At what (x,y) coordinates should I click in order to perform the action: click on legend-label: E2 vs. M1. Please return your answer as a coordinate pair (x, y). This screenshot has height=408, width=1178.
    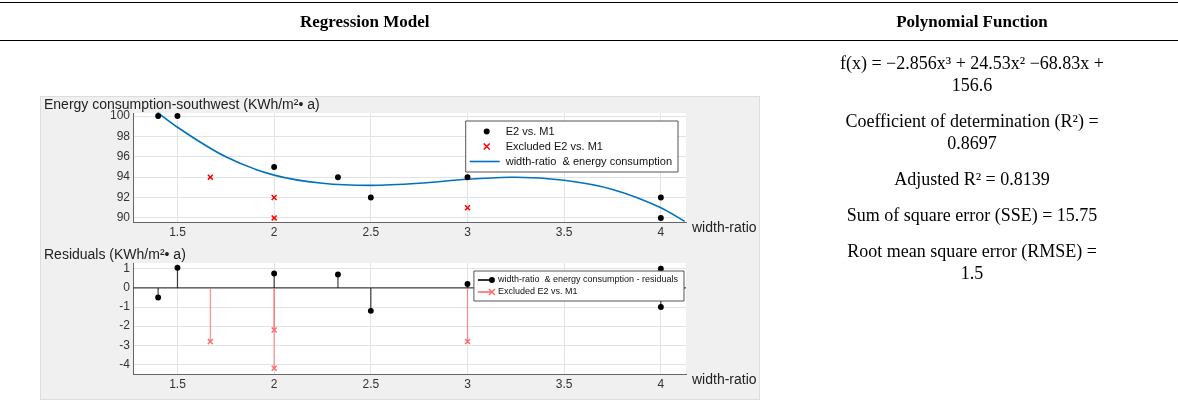
    Looking at the image, I should click on (530, 130).